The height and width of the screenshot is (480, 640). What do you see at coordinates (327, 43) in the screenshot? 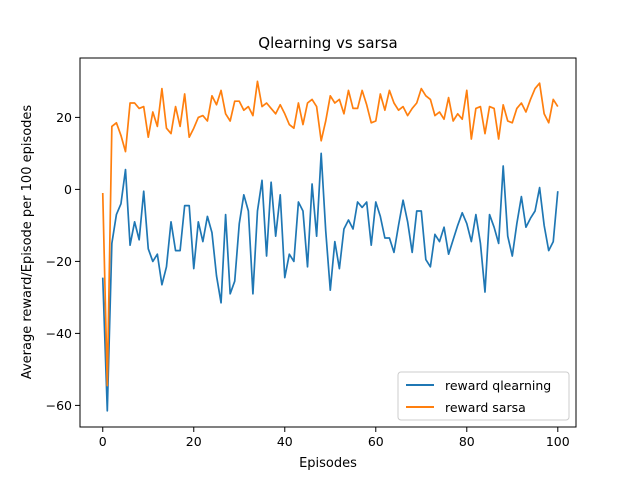
I see `chart-title: Qlearning vs sarsa` at bounding box center [327, 43].